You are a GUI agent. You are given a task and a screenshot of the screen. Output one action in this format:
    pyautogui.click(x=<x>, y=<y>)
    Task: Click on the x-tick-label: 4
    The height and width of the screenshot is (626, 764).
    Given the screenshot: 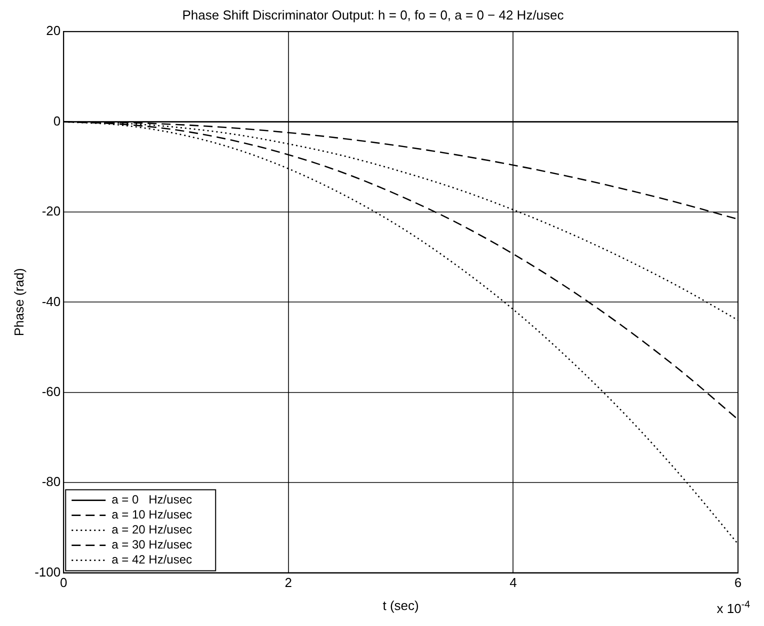 What is the action you would take?
    pyautogui.click(x=513, y=582)
    